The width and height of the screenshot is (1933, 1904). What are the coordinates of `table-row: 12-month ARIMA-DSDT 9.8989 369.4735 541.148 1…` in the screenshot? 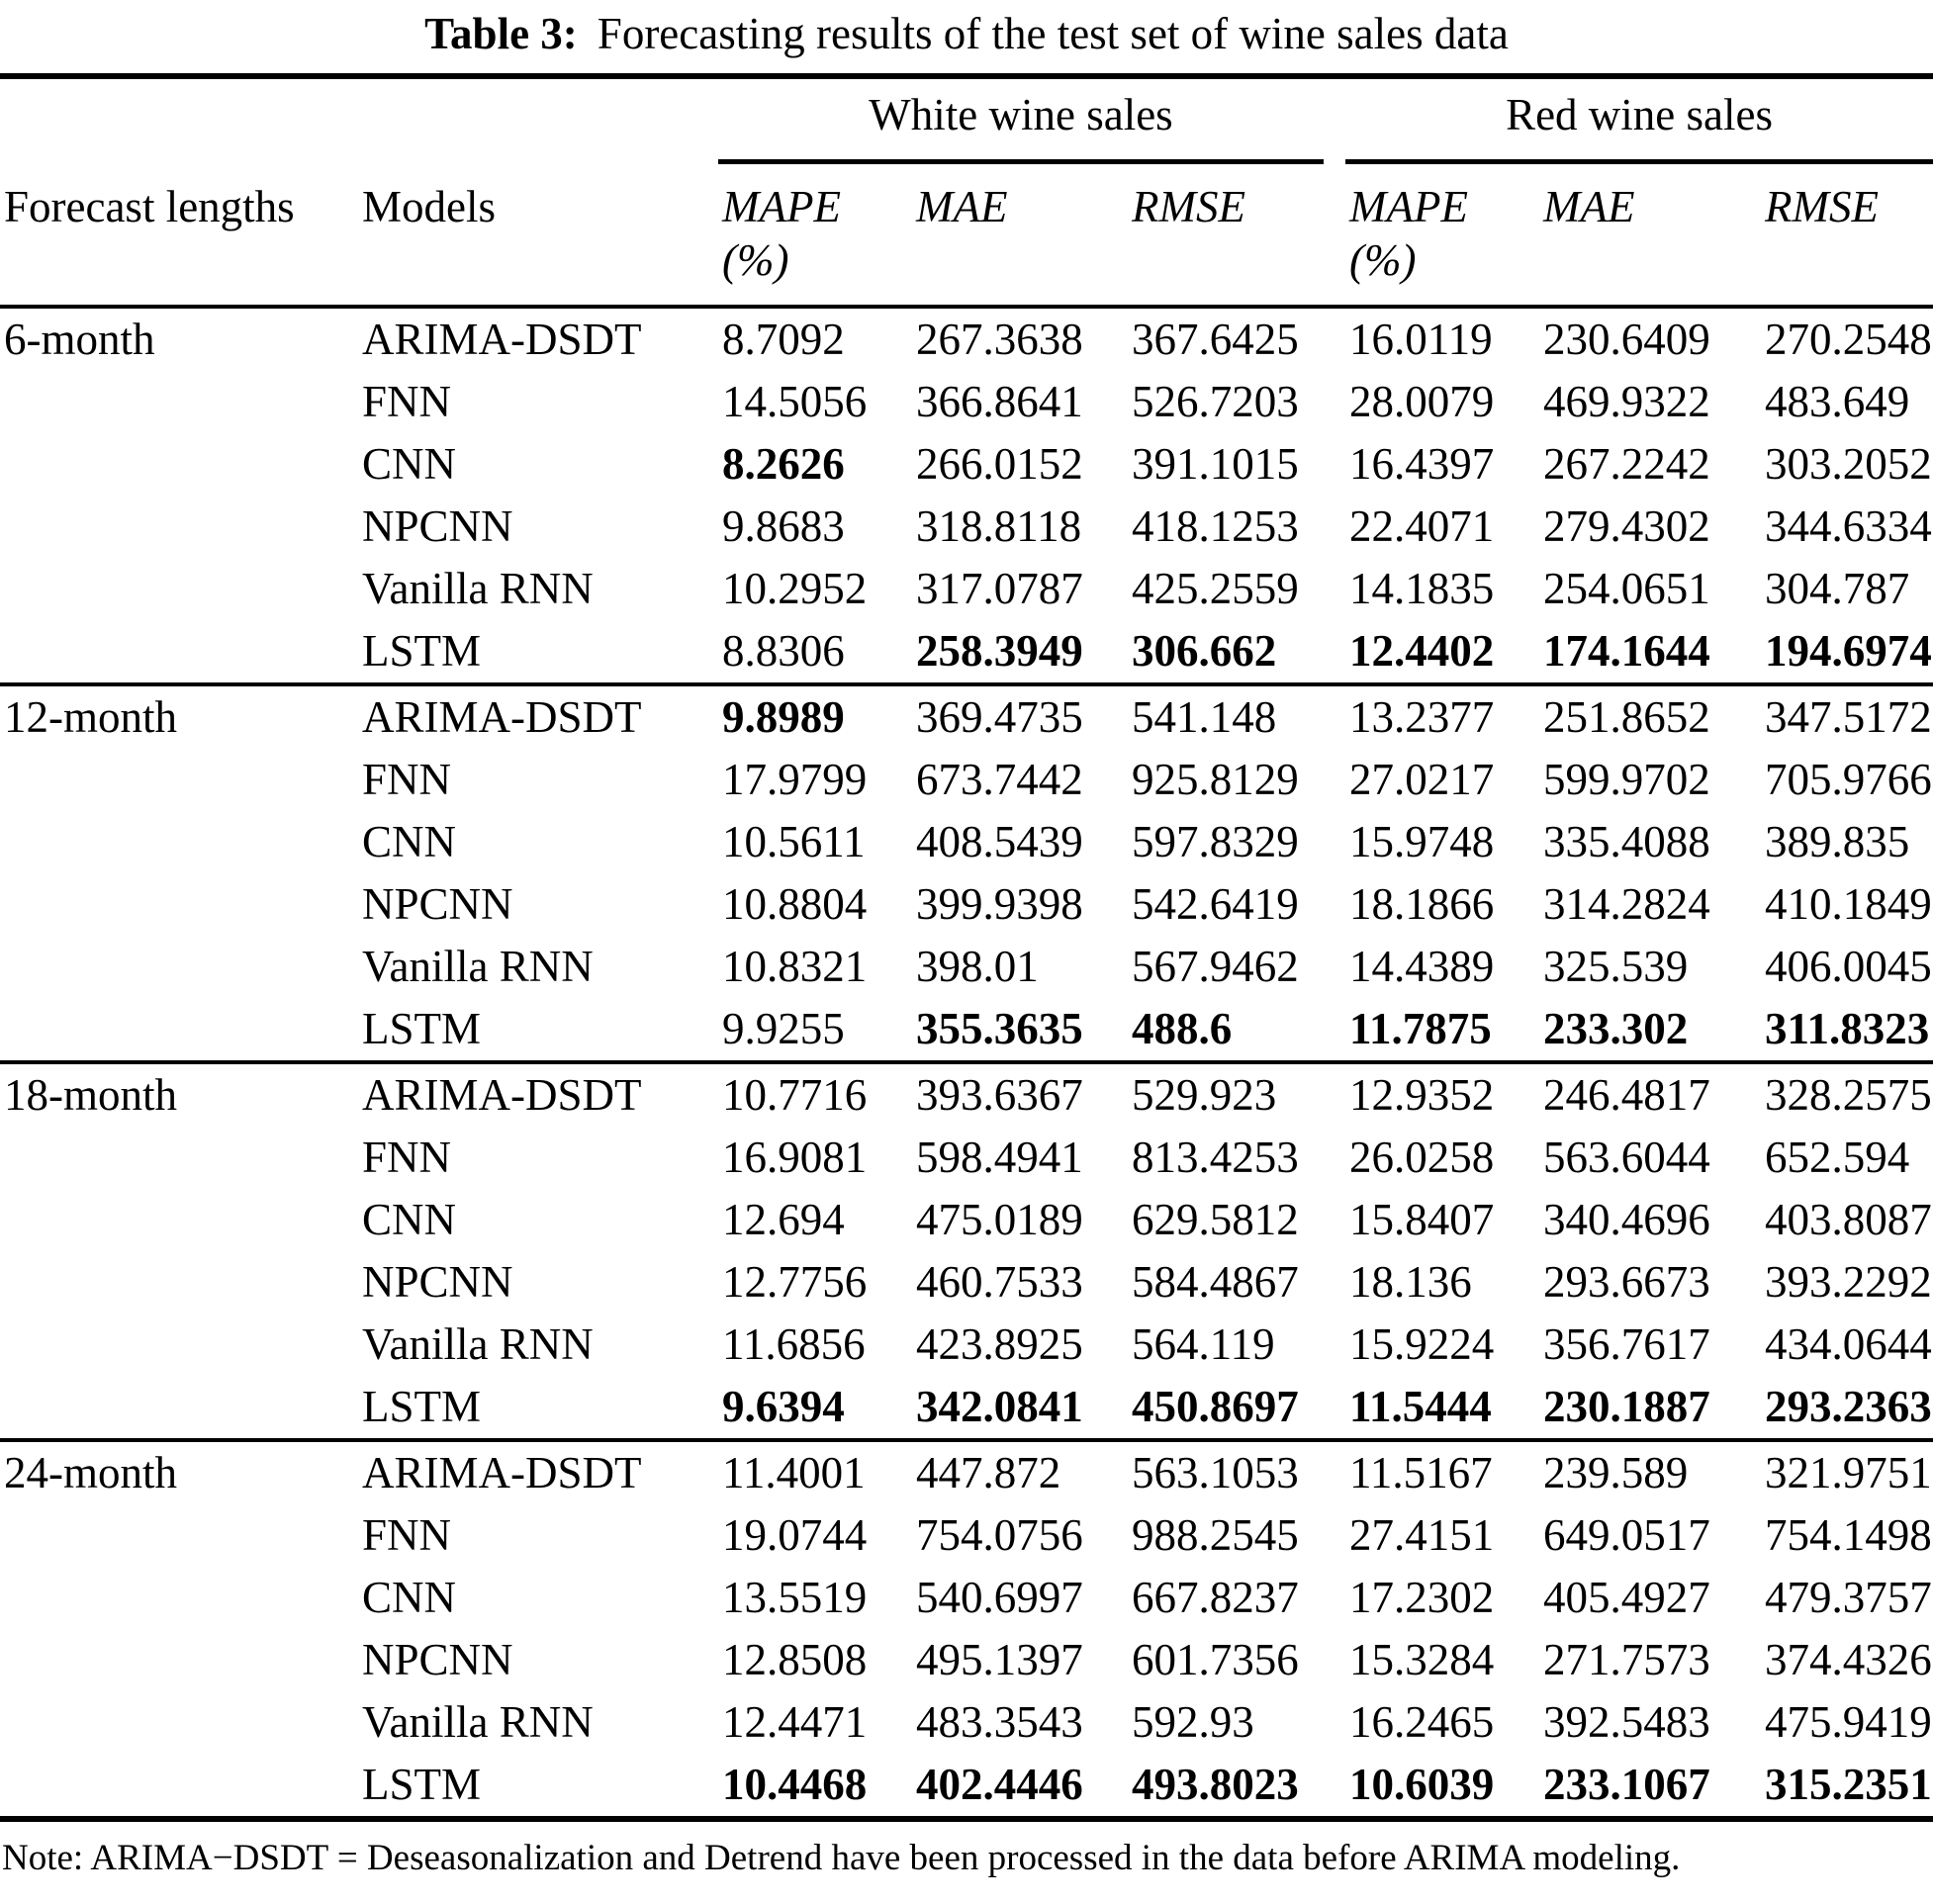 It's located at (967, 715).